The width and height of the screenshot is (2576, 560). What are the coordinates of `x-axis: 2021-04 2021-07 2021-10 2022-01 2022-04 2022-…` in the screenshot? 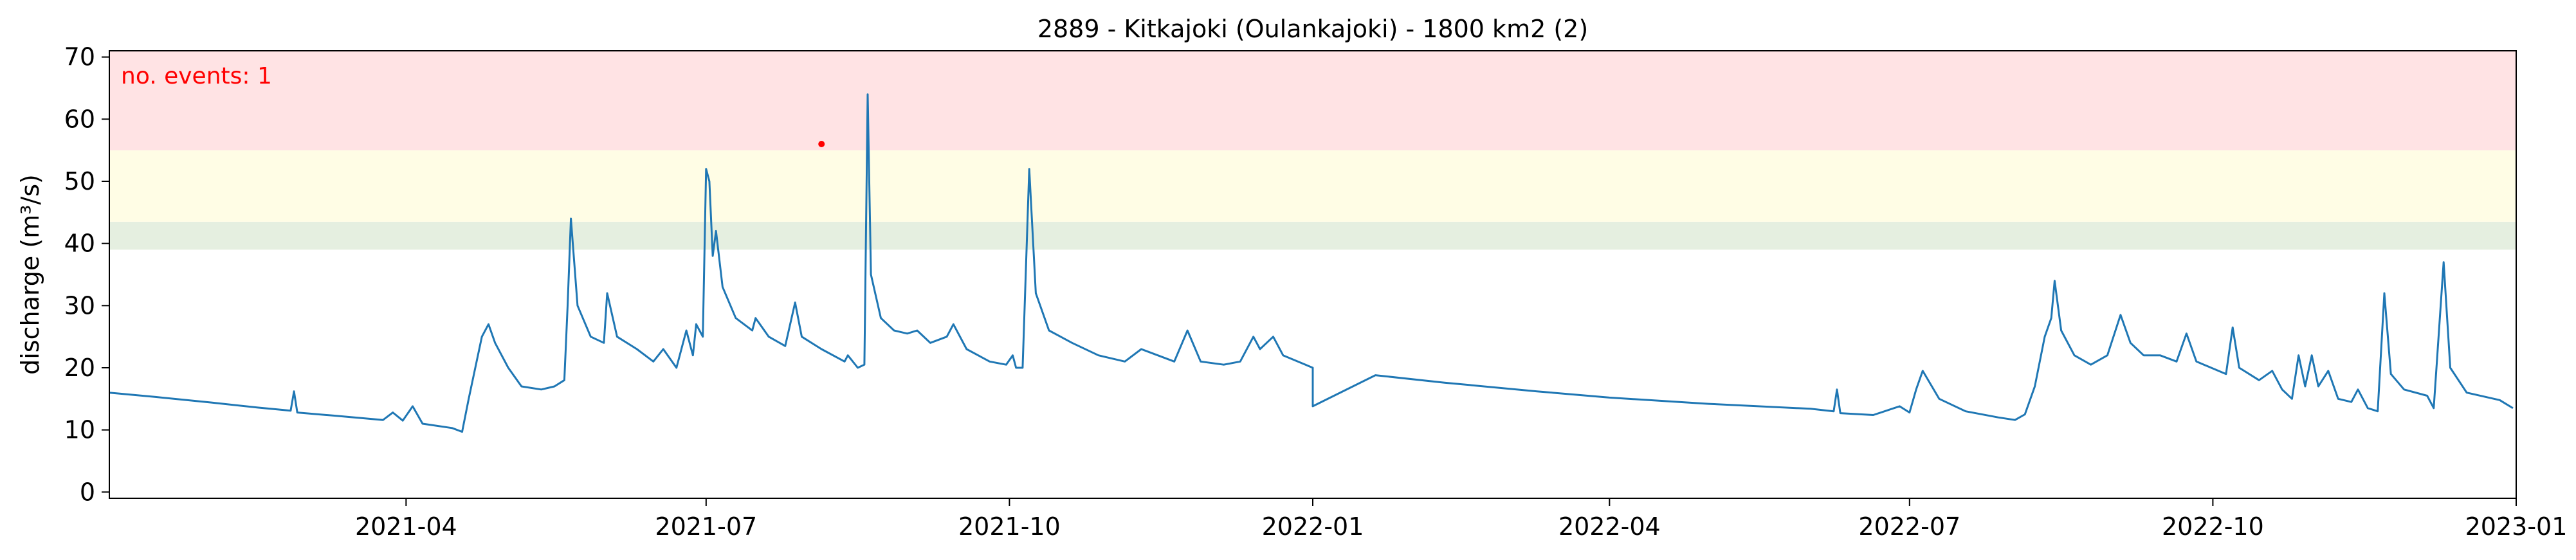 It's located at (1461, 519).